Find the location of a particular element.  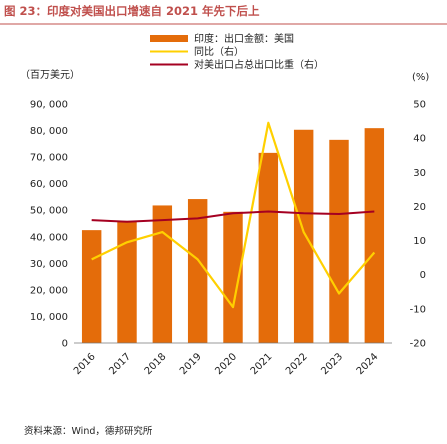

left-tick-label: 10, 000 is located at coordinates (49, 317).